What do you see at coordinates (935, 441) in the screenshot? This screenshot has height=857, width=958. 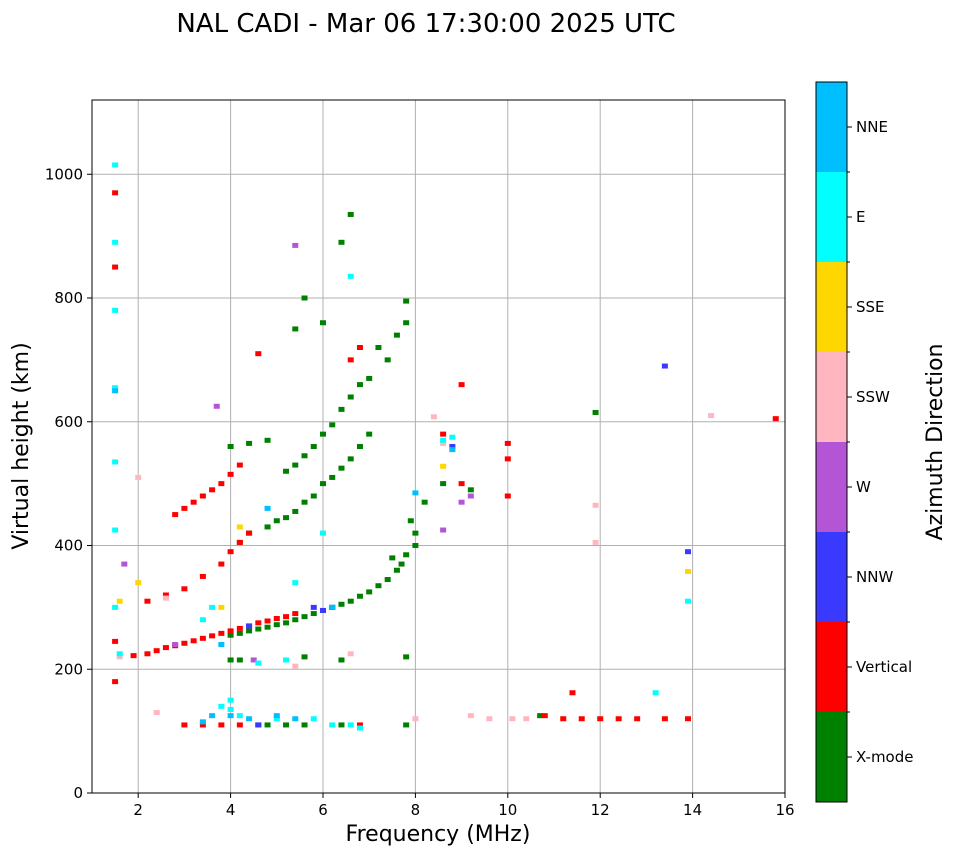 I see `colorbar-title: Azimuth Direction` at bounding box center [935, 441].